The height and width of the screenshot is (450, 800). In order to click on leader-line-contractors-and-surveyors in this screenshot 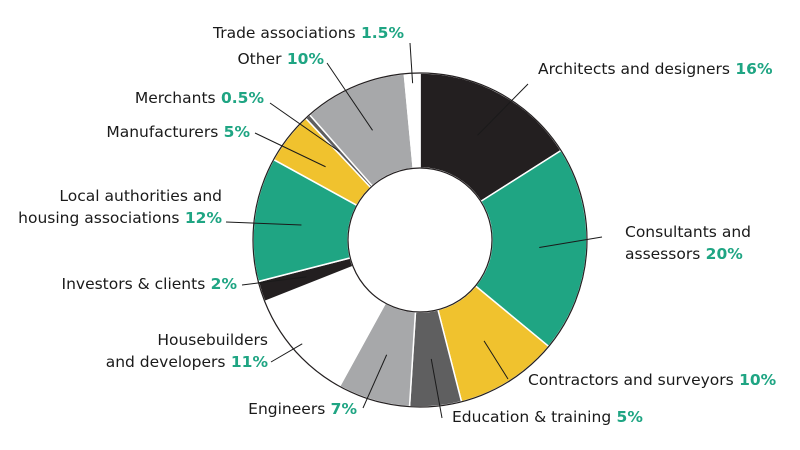, I will do `click(496, 360)`.